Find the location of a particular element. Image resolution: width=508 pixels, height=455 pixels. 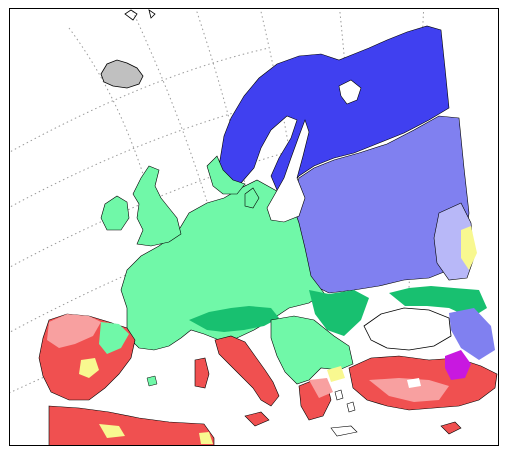

italy-region is located at coordinates (247, 371).